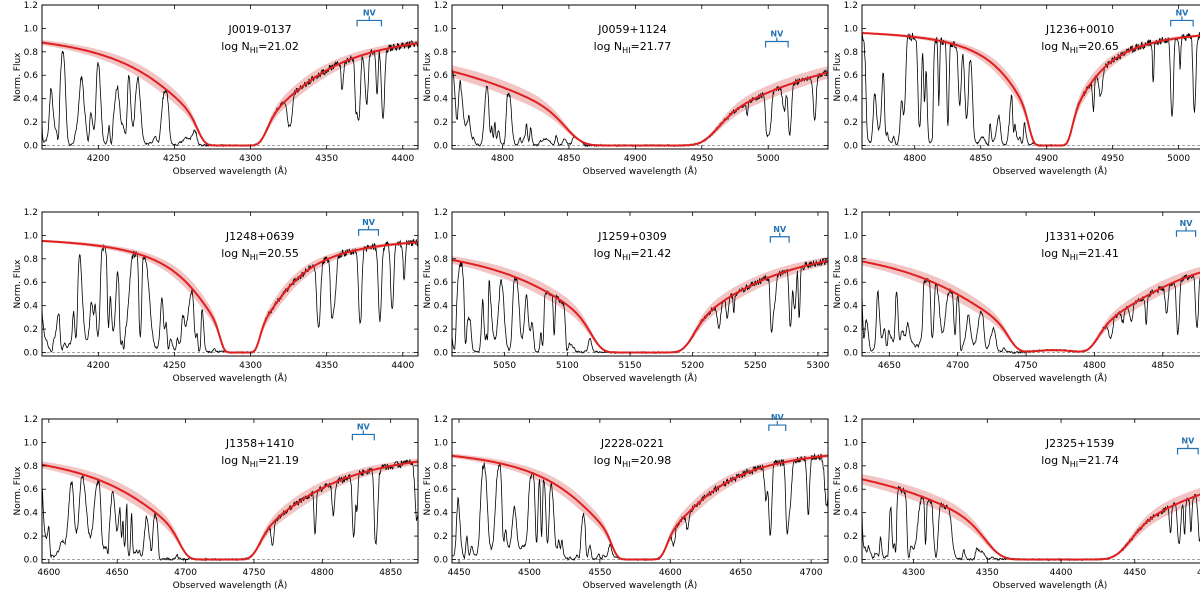 The height and width of the screenshot is (595, 1200). I want to click on x-tick-label: 4900, so click(1046, 159).